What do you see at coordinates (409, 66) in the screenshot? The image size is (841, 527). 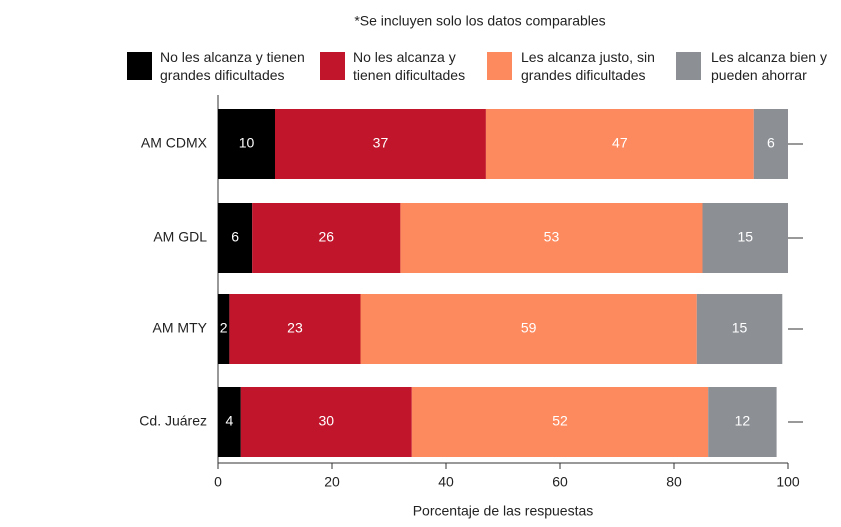 I see `legend-label: No les alcanza y tienen dificultades` at bounding box center [409, 66].